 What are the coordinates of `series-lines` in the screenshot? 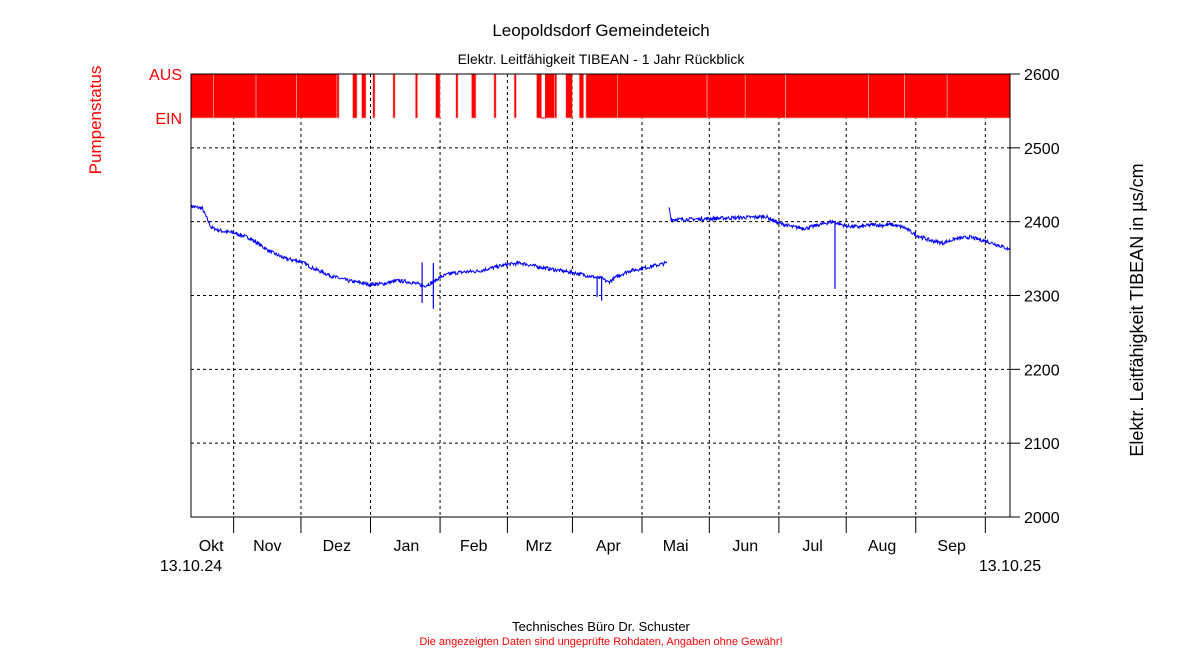 It's located at (600, 256).